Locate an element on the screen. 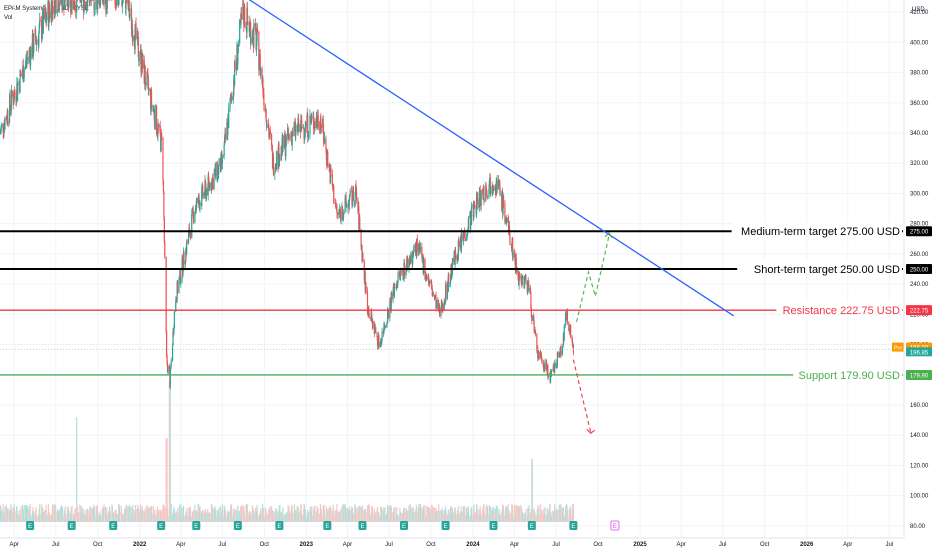 The width and height of the screenshot is (932, 550). level-label: Medium-term target 275.00 USD is located at coordinates (820, 232).